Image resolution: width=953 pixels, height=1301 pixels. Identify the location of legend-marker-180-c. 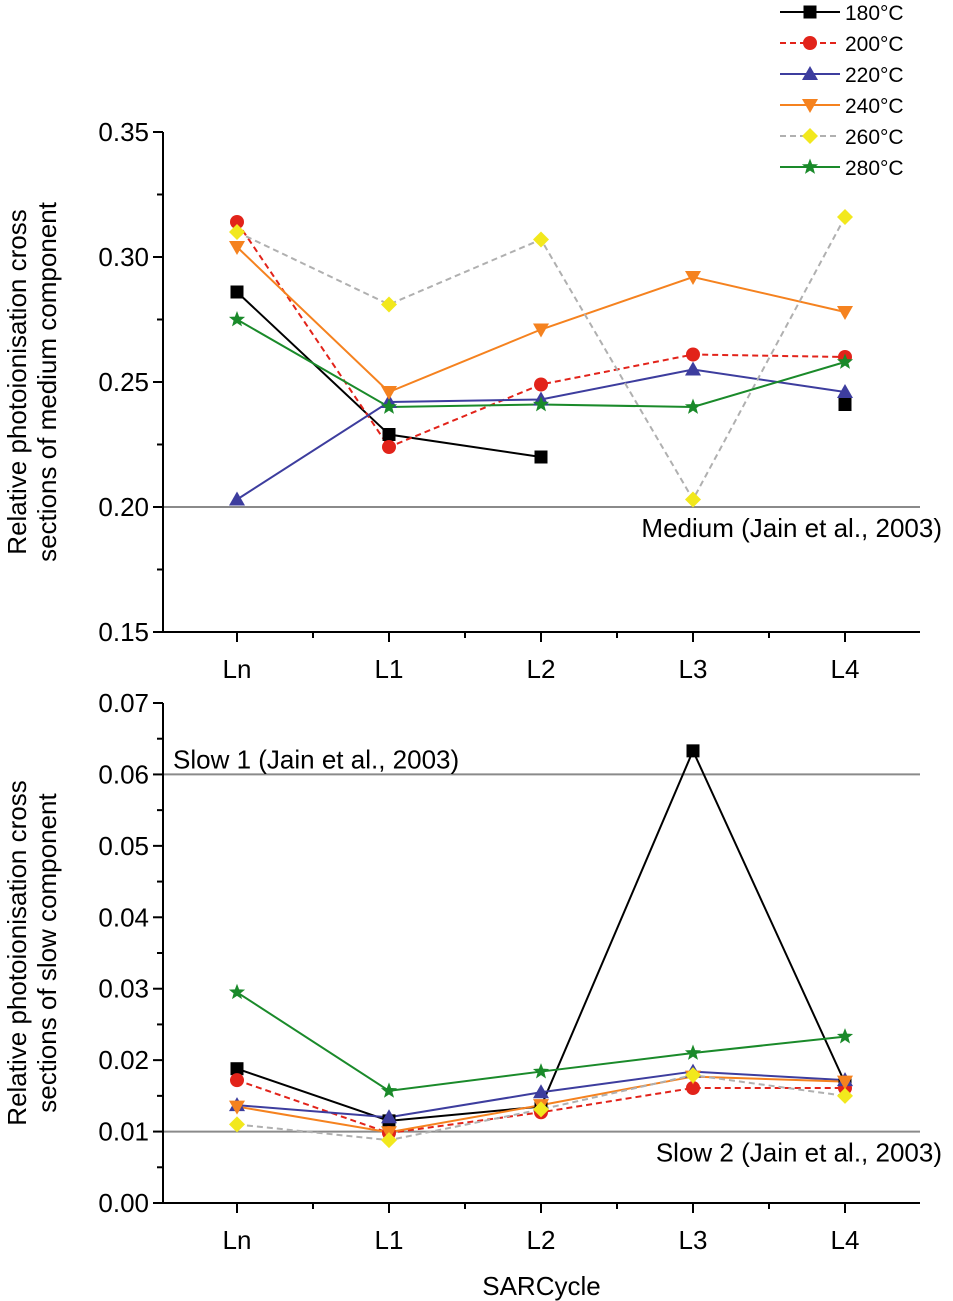
(810, 12).